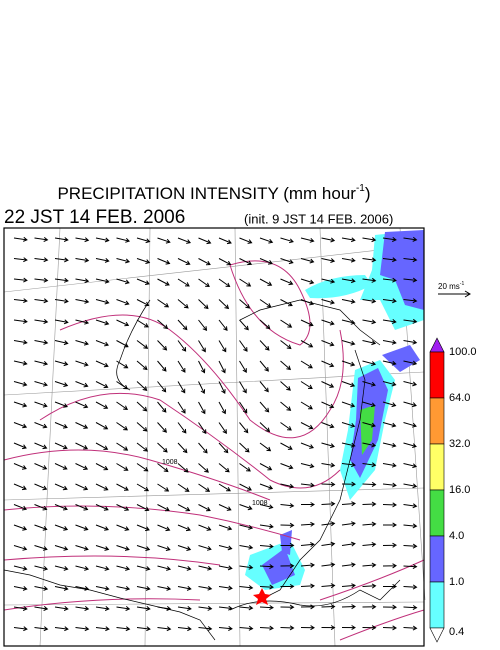  Describe the element at coordinates (437, 635) in the screenshot. I see `colorbar-triangle` at that location.